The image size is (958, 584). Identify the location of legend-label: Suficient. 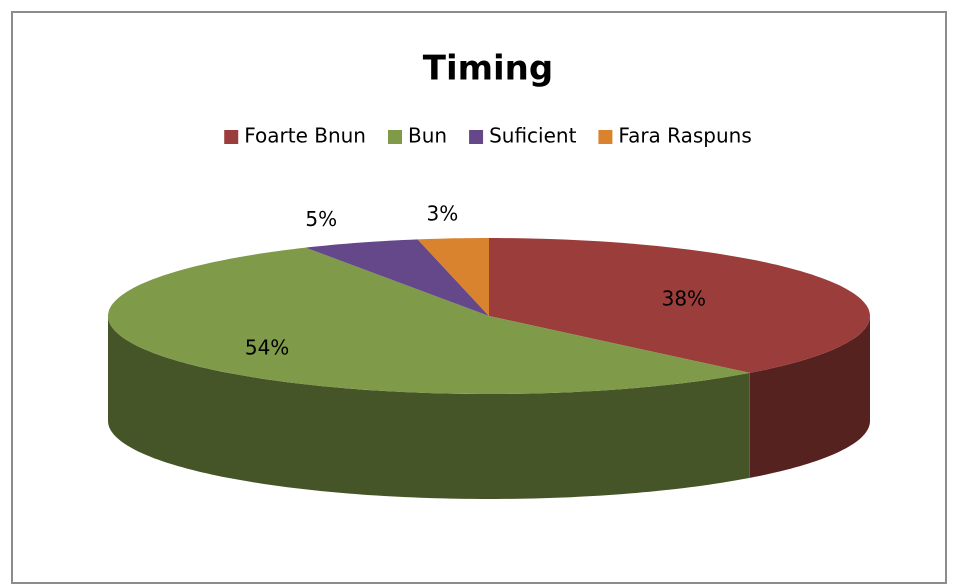
(533, 136).